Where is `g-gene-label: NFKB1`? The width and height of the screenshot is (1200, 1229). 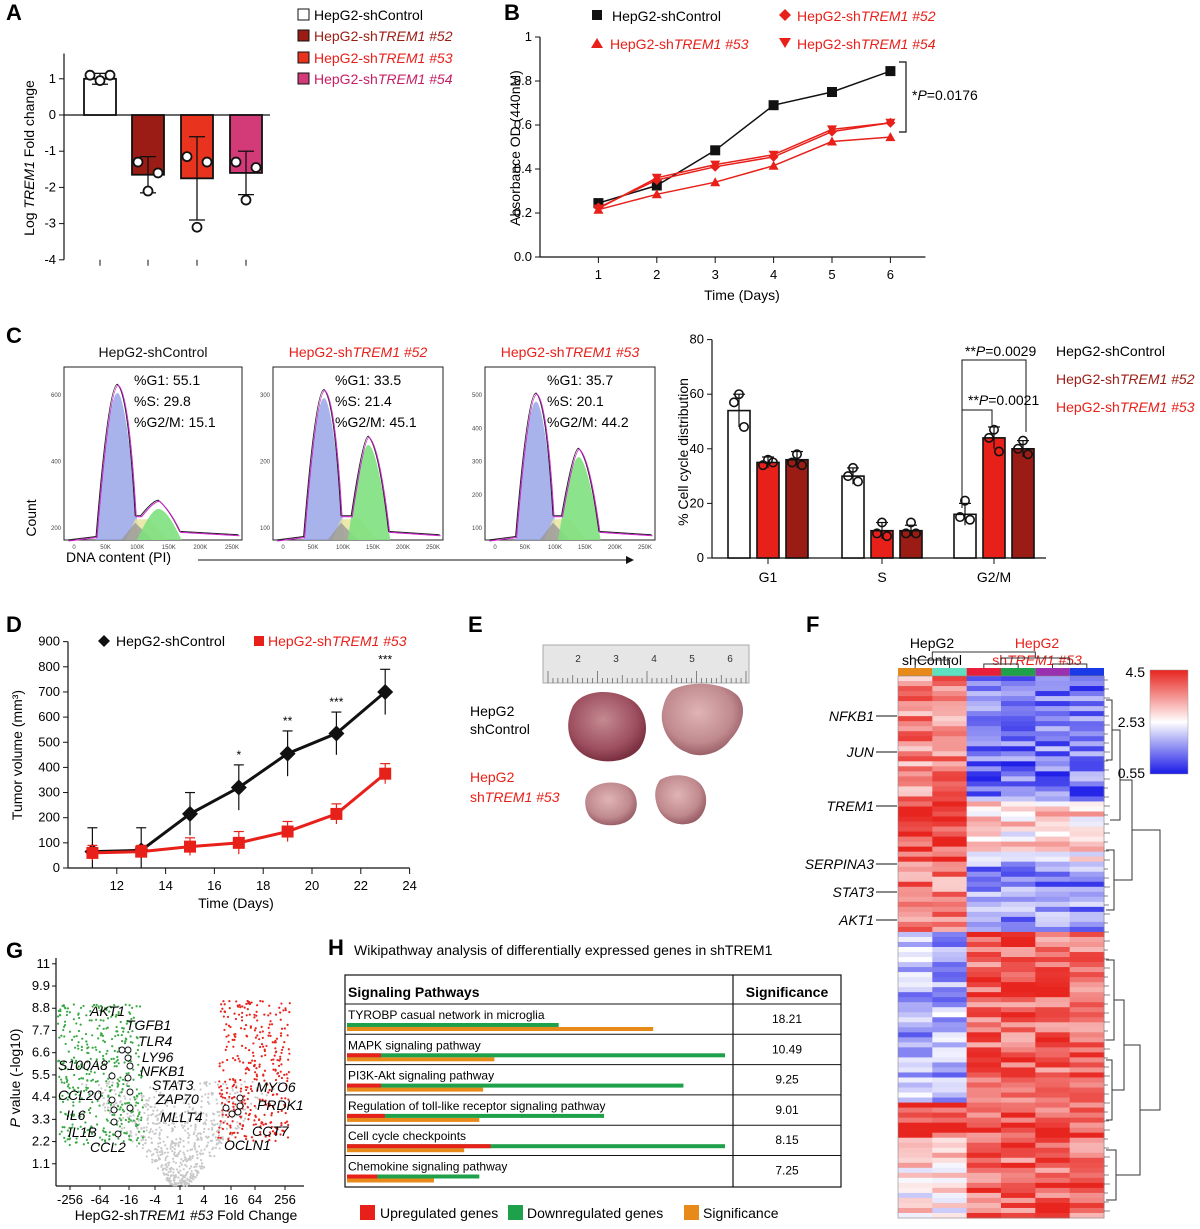 g-gene-label: NFKB1 is located at coordinates (162, 1071).